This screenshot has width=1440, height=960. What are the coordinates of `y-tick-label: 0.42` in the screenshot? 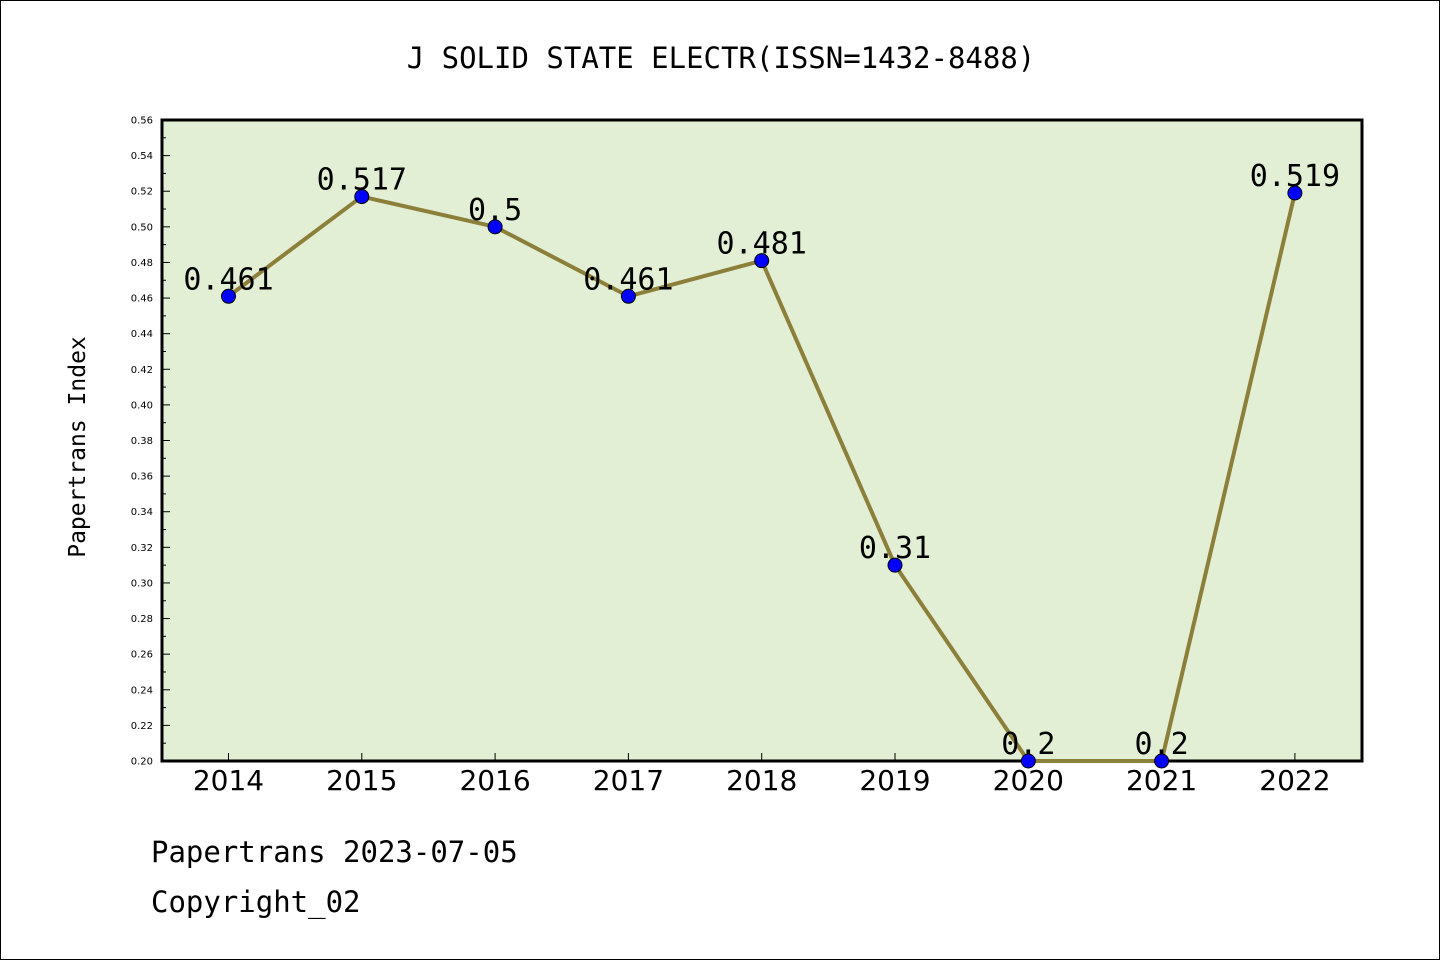 It's located at (142, 370).